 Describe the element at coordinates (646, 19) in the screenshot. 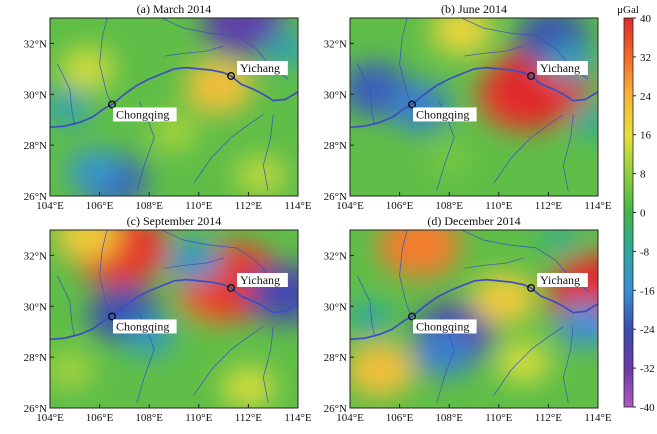

I see `colorbar-tick-label: 40` at that location.